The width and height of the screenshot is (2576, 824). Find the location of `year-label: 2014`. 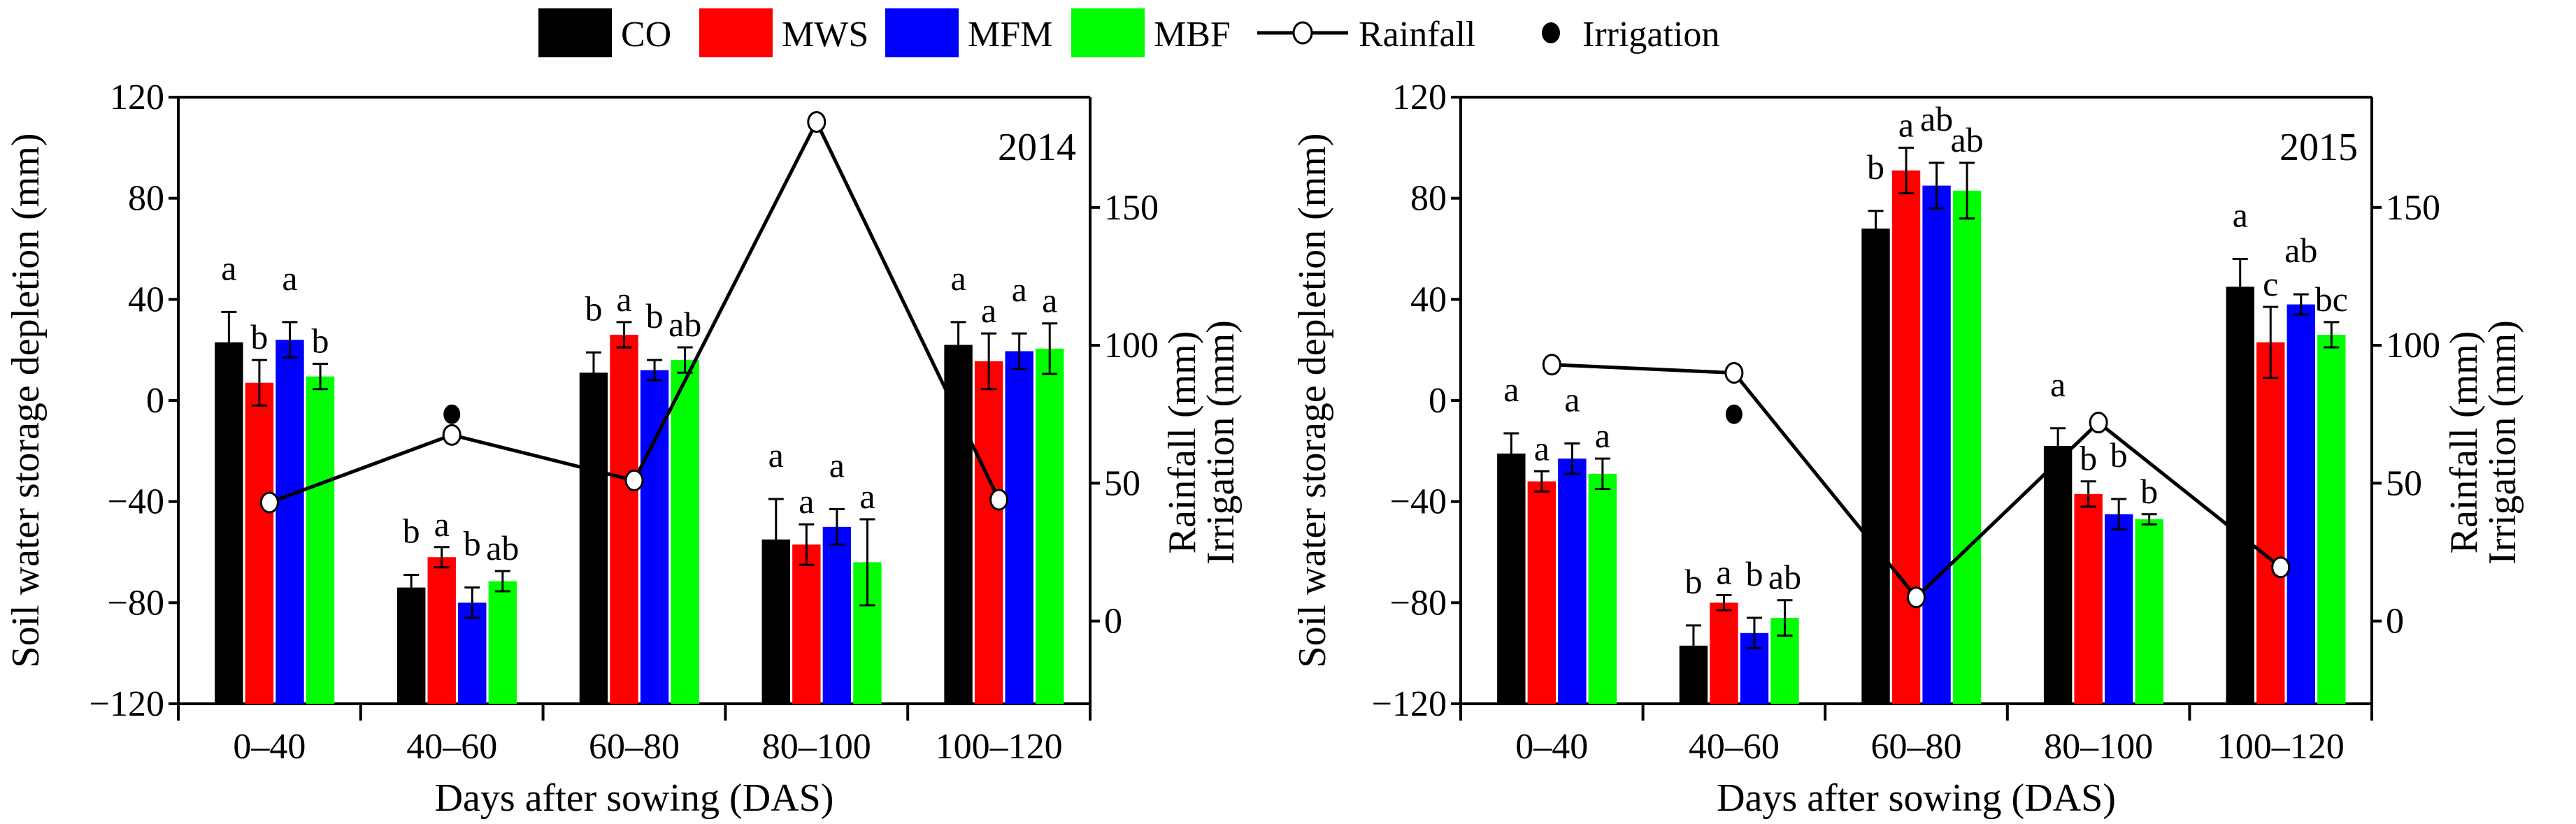

year-label: 2014 is located at coordinates (1037, 147).